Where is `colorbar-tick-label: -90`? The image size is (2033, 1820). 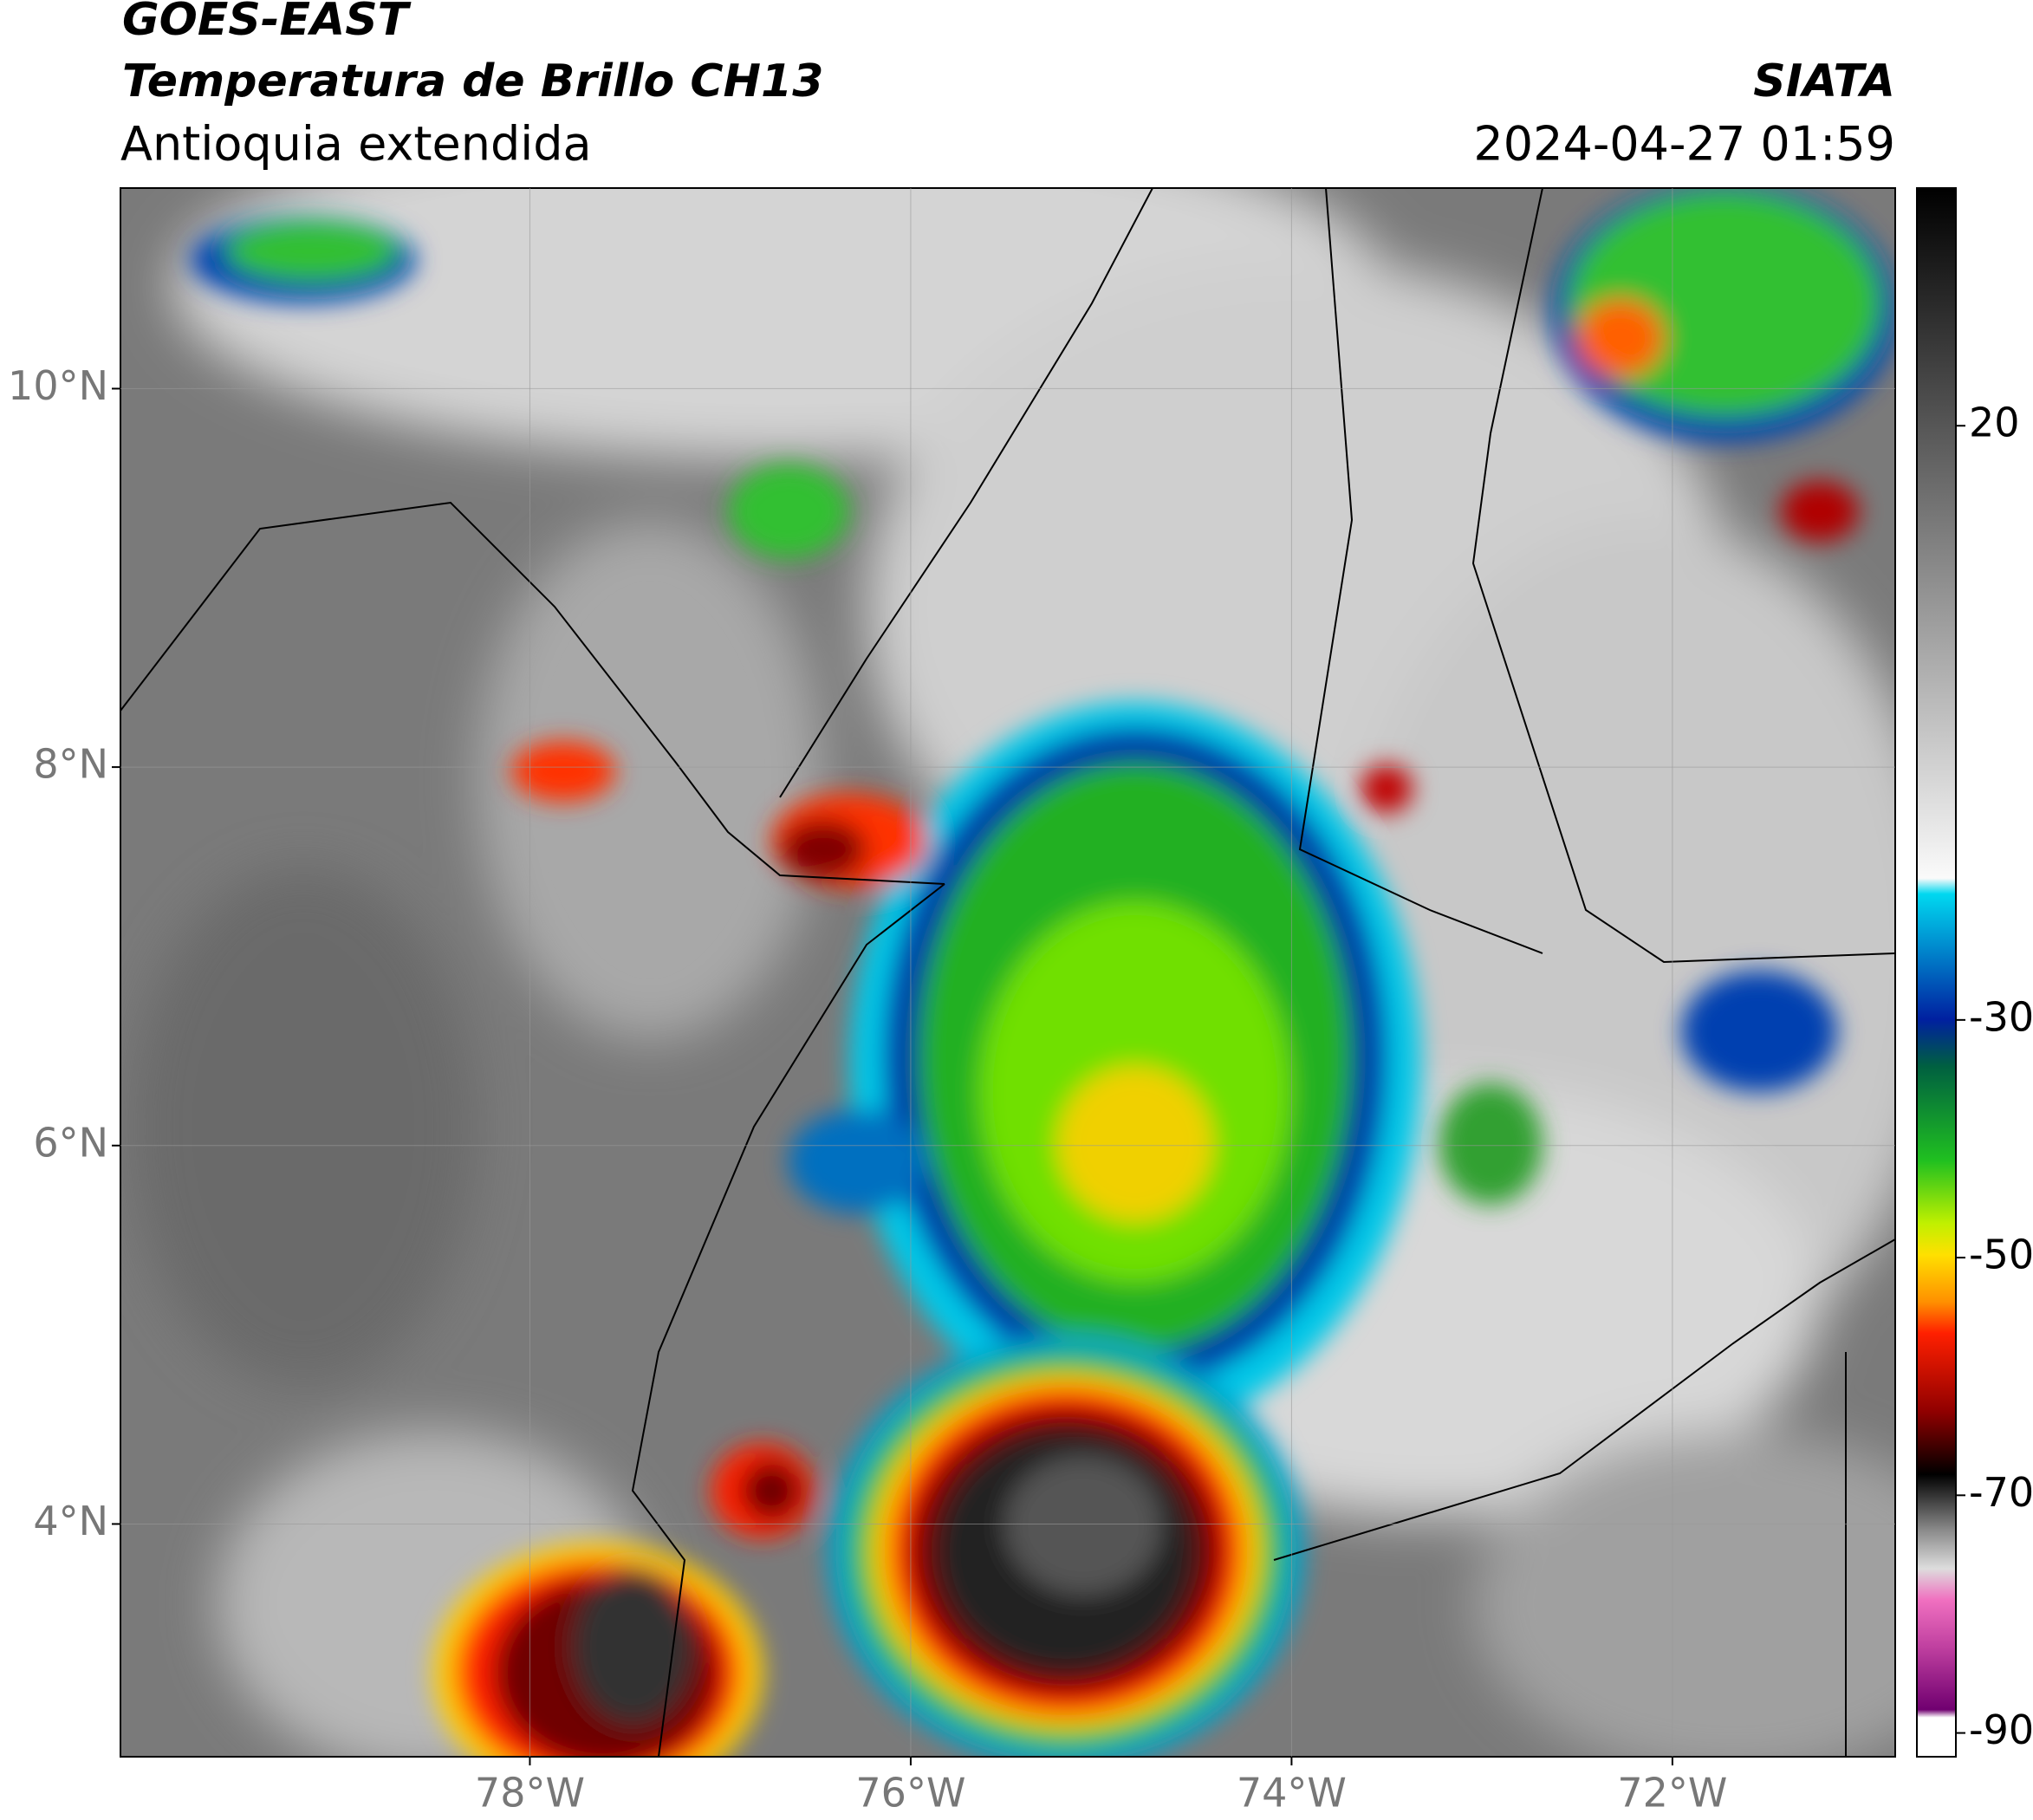 colorbar-tick-label: -90 is located at coordinates (2001, 1729).